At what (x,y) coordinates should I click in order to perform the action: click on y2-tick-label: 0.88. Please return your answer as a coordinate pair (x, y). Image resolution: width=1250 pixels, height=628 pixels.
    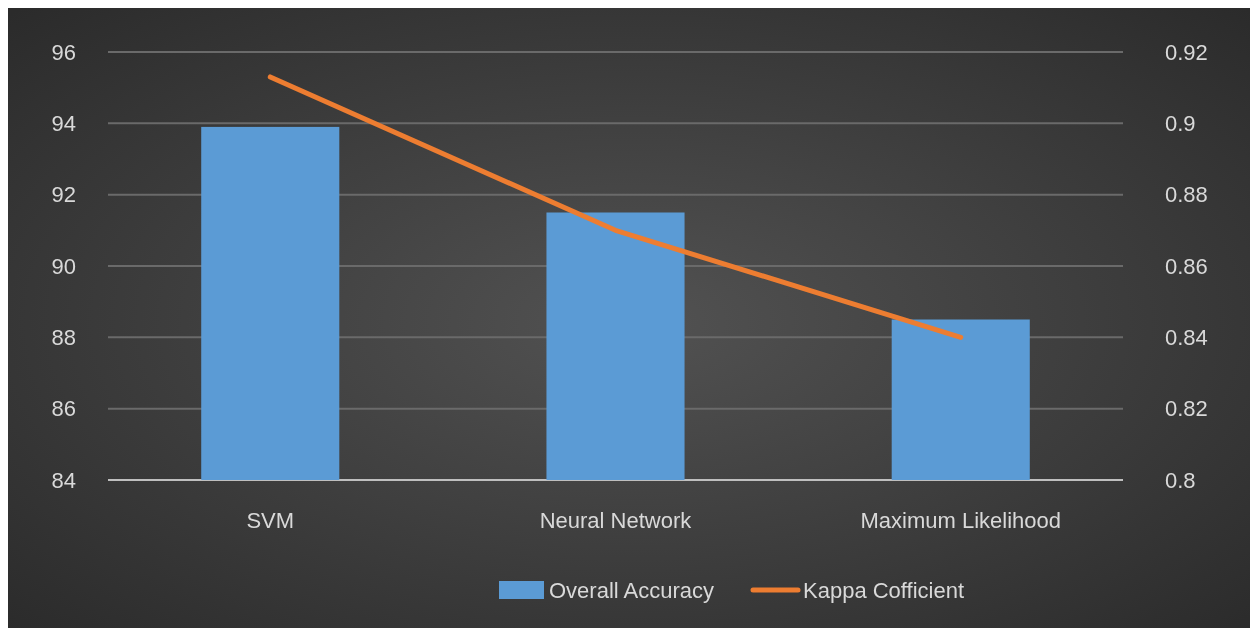
    Looking at the image, I should click on (1186, 195).